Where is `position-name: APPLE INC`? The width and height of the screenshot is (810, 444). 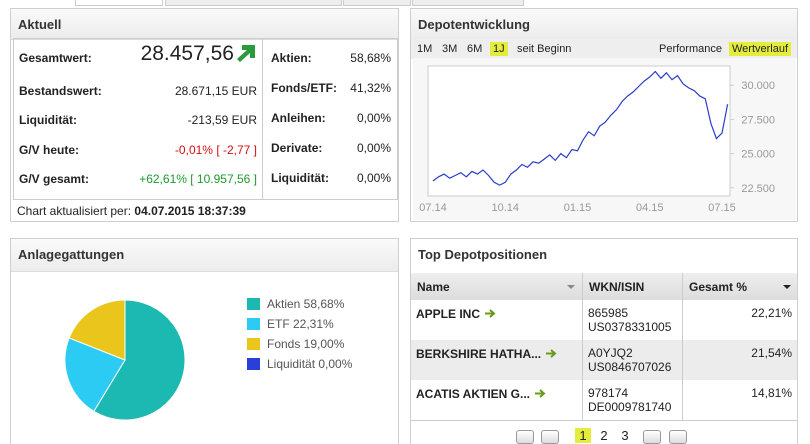
position-name: APPLE INC is located at coordinates (456, 314).